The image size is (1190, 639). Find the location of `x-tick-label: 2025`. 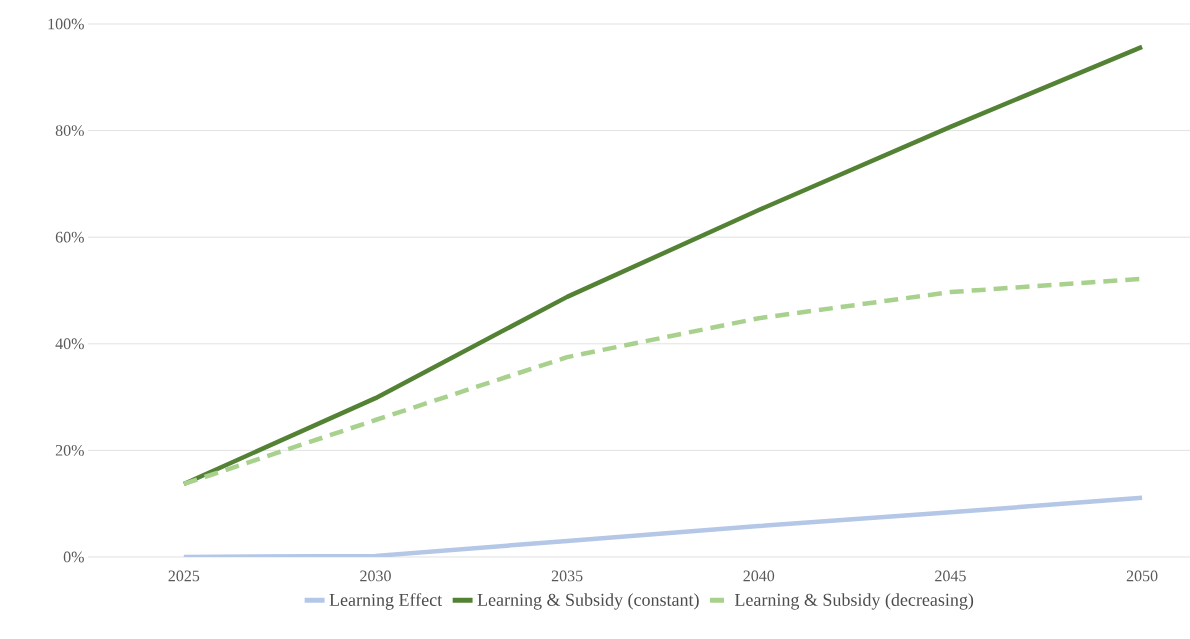

x-tick-label: 2025 is located at coordinates (184, 576).